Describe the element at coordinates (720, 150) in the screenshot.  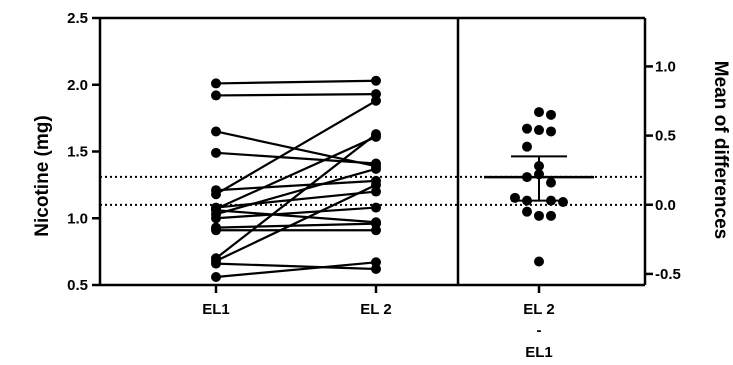
I see `right-y-axis-title: Mean of differences` at that location.